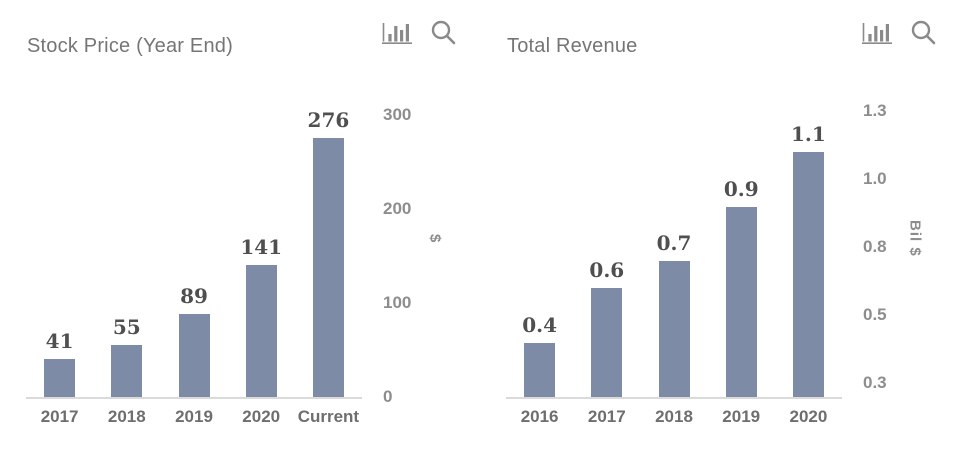 Image resolution: width=959 pixels, height=453 pixels. Describe the element at coordinates (674, 243) in the screenshot. I see `bar-value-label: 0.7` at that location.